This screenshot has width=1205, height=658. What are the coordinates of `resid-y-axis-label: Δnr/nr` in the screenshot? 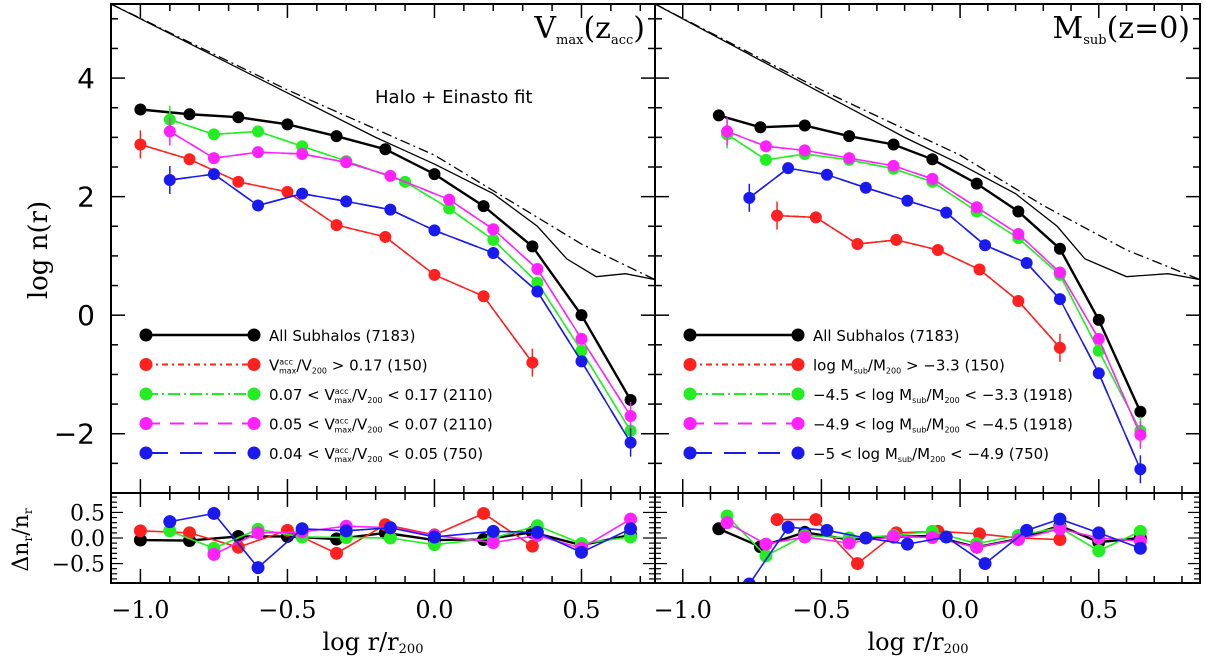 It's located at (22, 539).